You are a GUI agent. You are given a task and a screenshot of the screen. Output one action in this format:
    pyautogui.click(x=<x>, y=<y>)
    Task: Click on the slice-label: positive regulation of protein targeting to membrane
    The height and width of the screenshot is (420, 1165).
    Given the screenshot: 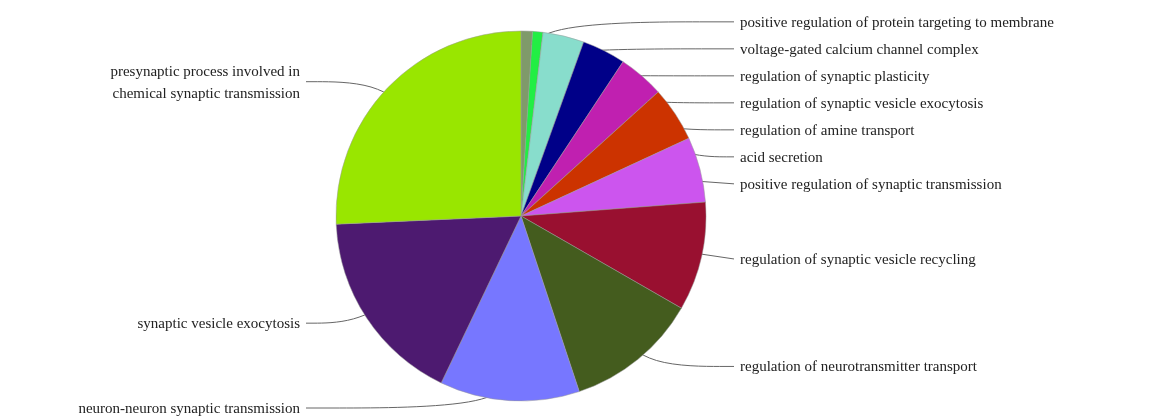 What is the action you would take?
    pyautogui.click(x=897, y=21)
    